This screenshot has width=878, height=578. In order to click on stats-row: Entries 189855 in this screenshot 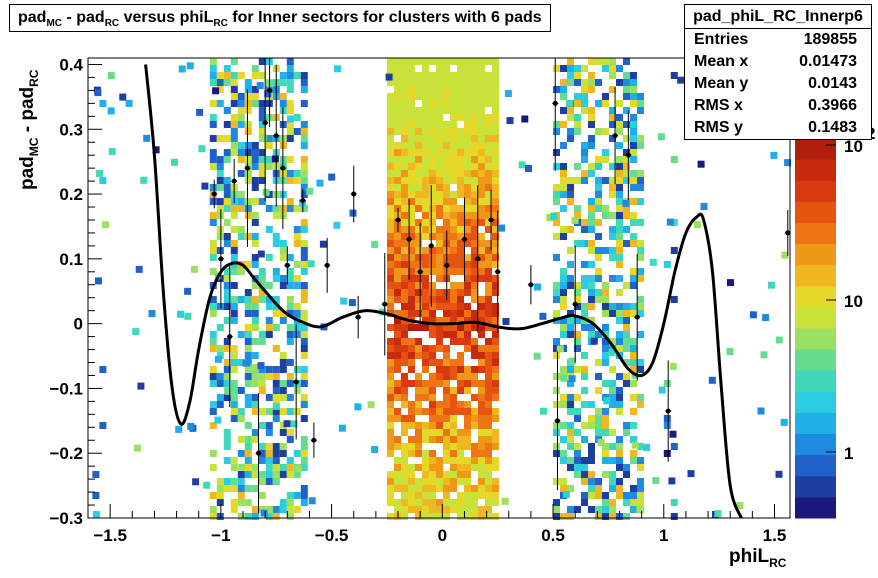, I will do `click(778, 40)`.